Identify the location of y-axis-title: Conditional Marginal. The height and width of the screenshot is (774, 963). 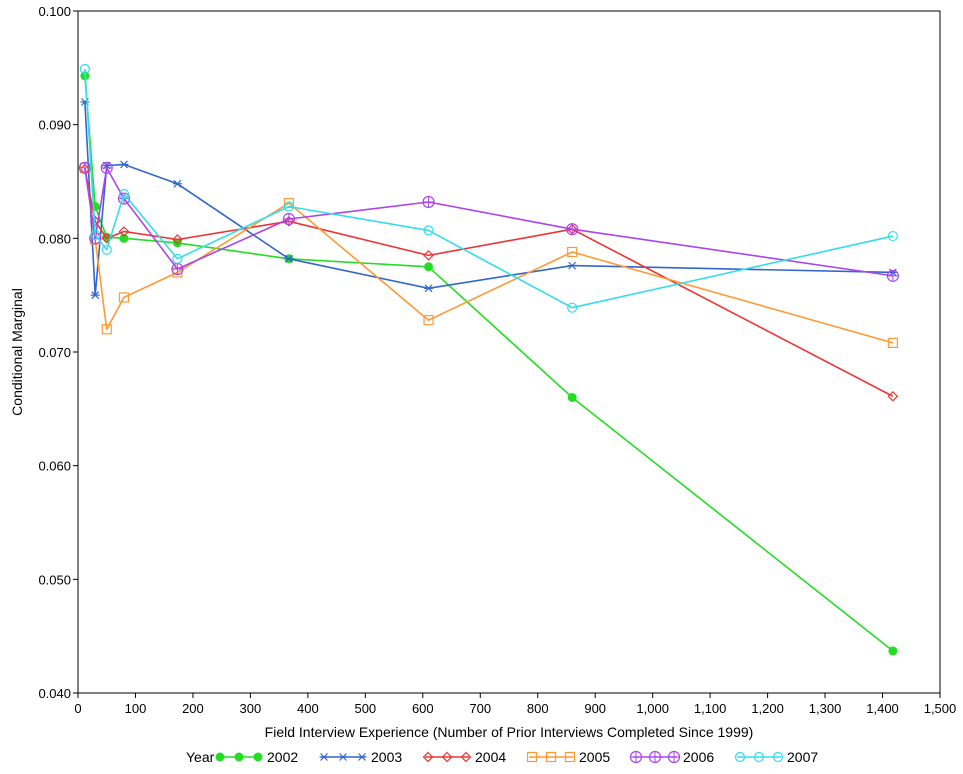
(17, 352).